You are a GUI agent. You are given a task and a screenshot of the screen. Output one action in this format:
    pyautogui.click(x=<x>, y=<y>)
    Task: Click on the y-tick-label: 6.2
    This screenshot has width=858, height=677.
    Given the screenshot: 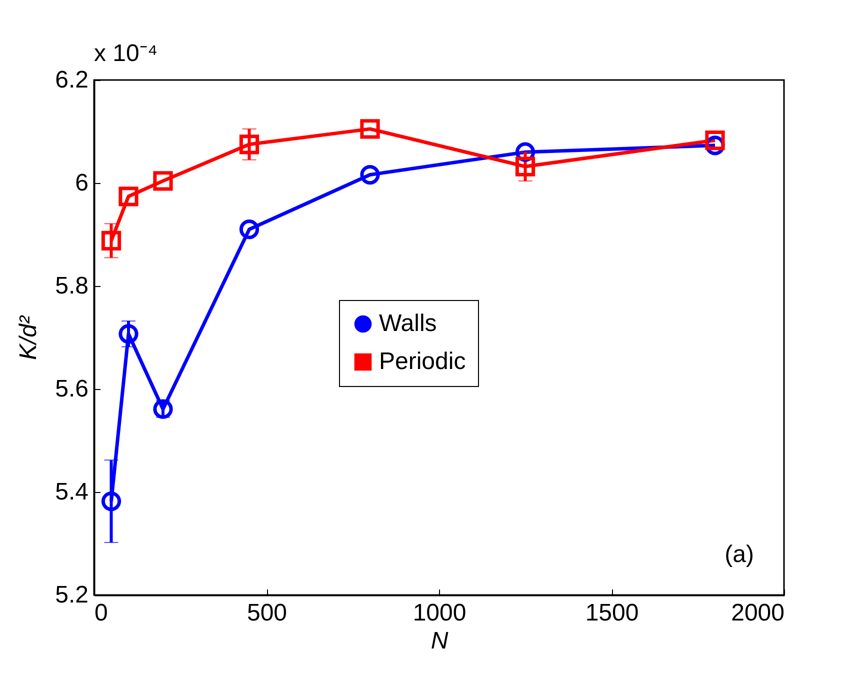 What is the action you would take?
    pyautogui.click(x=71, y=80)
    